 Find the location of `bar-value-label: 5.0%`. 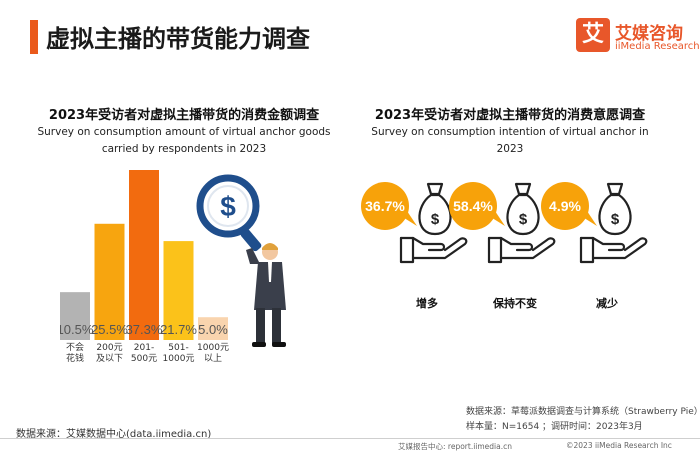

bar-value-label: 5.0% is located at coordinates (213, 329).